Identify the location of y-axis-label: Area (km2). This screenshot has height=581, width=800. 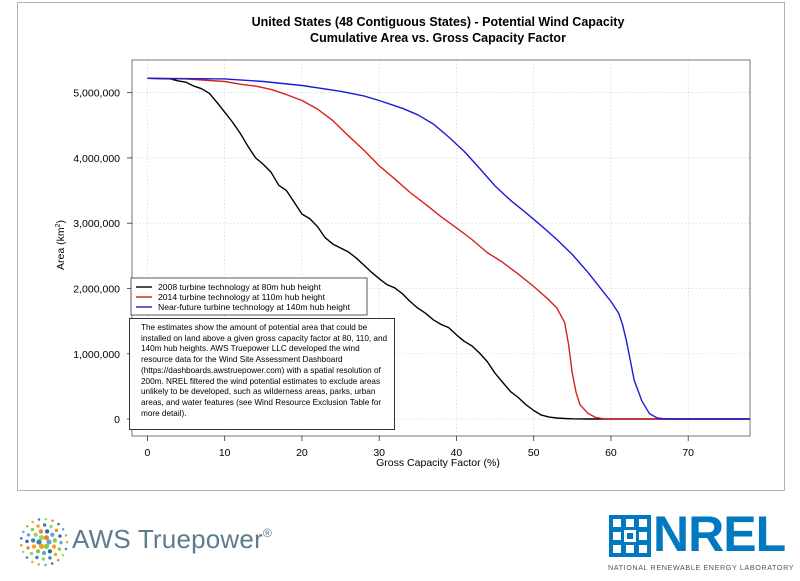
(61, 245).